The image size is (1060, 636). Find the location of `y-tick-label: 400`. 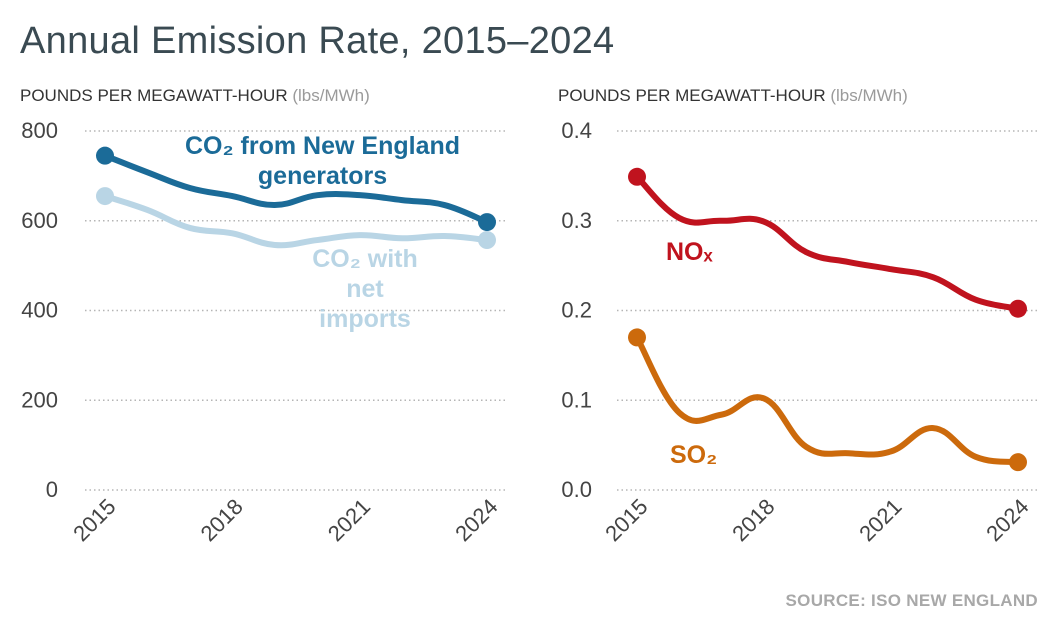

y-tick-label: 400 is located at coordinates (39, 310).